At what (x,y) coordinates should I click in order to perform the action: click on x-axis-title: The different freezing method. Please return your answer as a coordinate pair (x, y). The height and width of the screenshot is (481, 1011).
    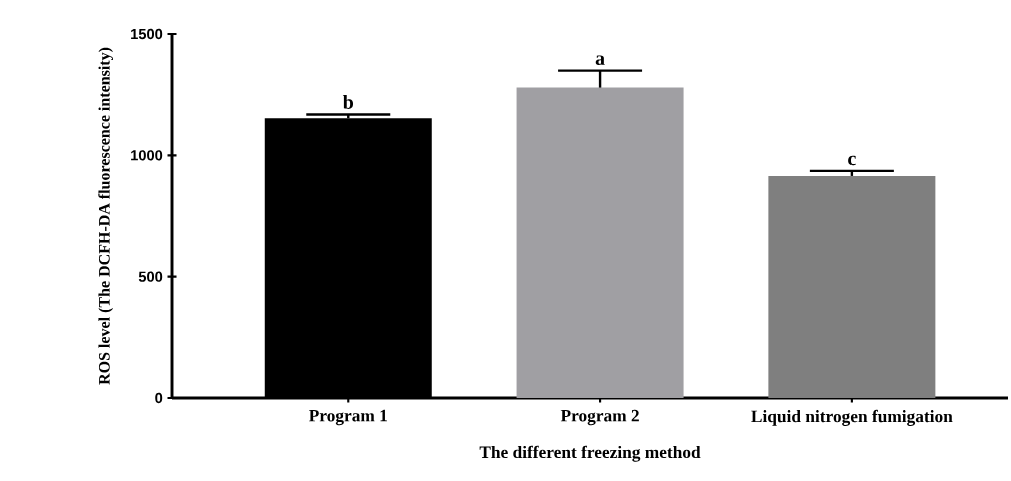
    Looking at the image, I should click on (590, 453).